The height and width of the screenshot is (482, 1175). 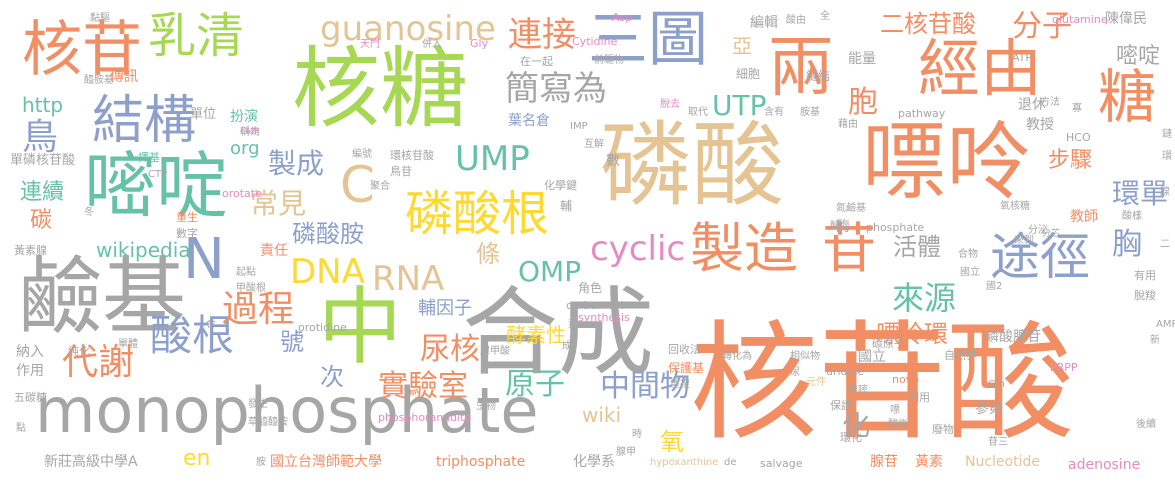 I want to click on word-pathway-en: pathway, so click(x=922, y=113).